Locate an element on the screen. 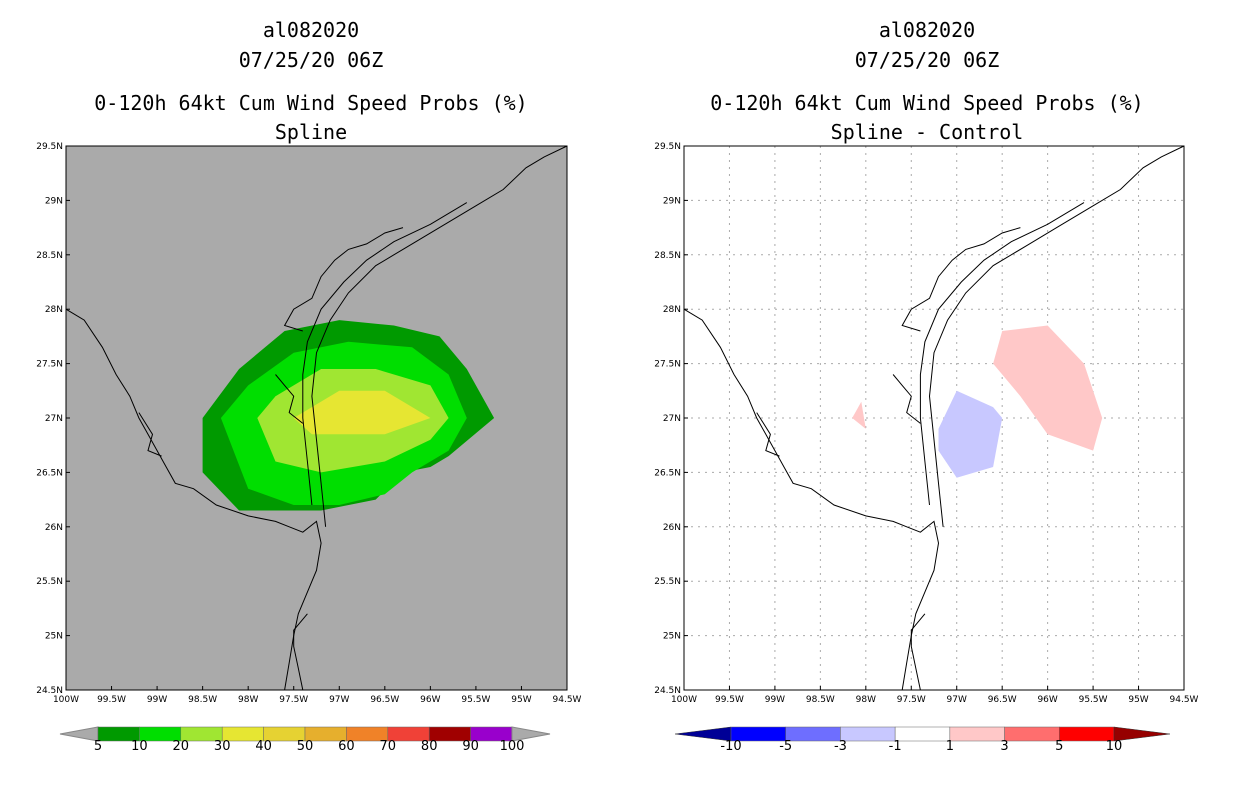  colorbar-label: 20 is located at coordinates (181, 746).